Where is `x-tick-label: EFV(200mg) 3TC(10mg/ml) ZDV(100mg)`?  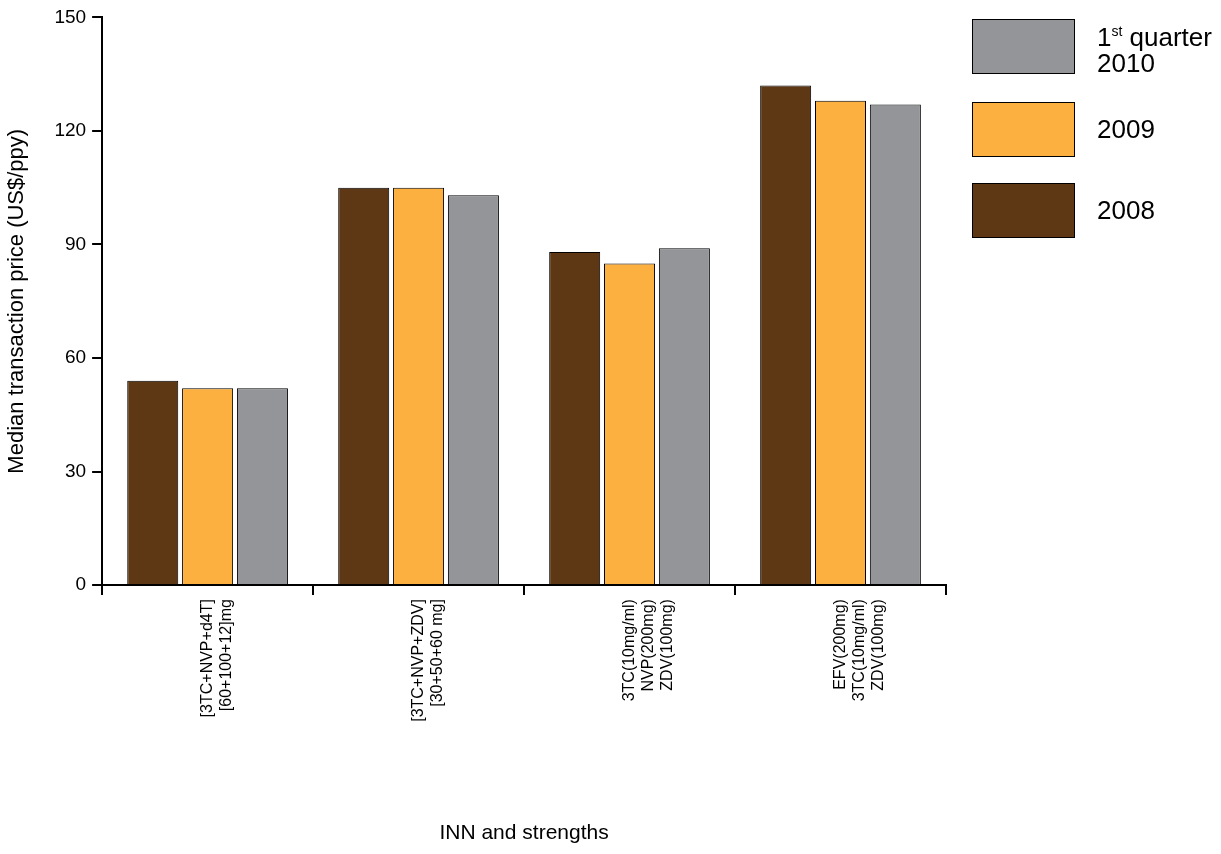 x-tick-label: EFV(200mg) 3TC(10mg/ml) ZDV(100mg) is located at coordinates (858, 650).